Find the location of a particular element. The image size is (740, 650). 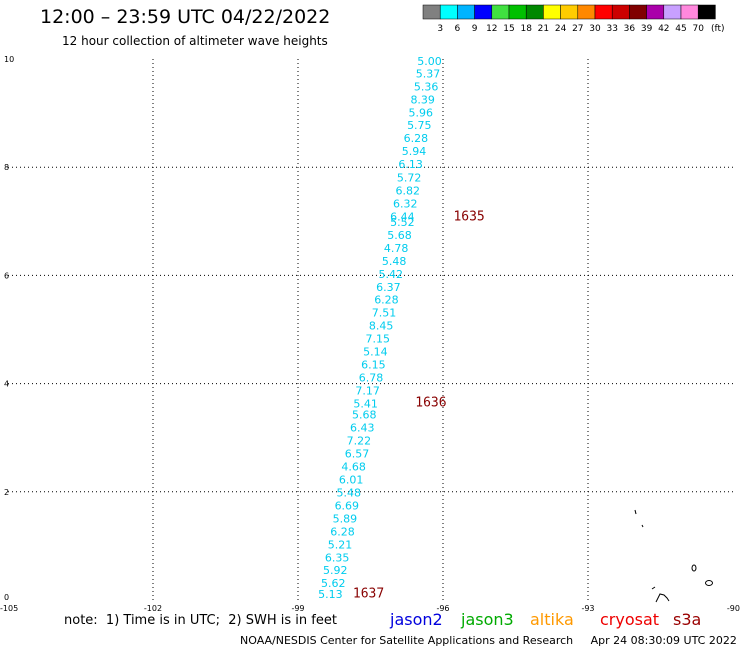

colorbar-tick-label: 3 is located at coordinates (440, 29).